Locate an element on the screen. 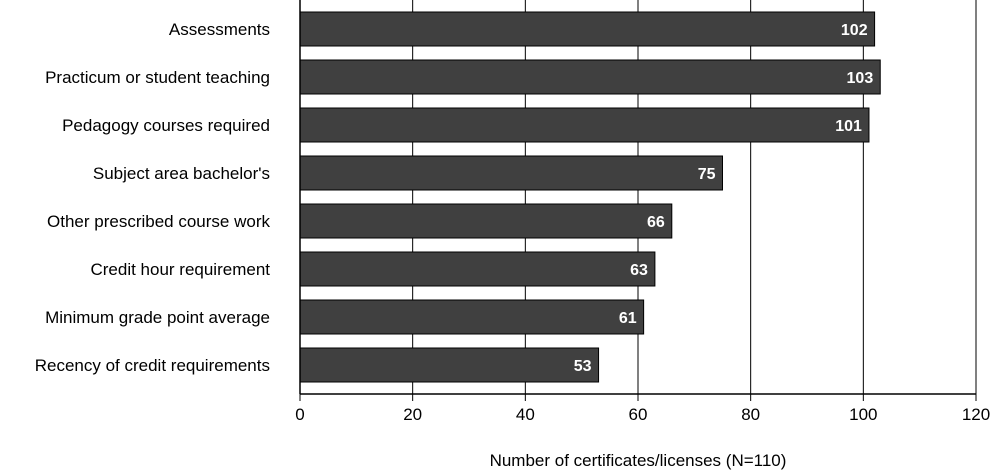  x-axis-title: Number of certificates/licenses (N=110) is located at coordinates (638, 460).